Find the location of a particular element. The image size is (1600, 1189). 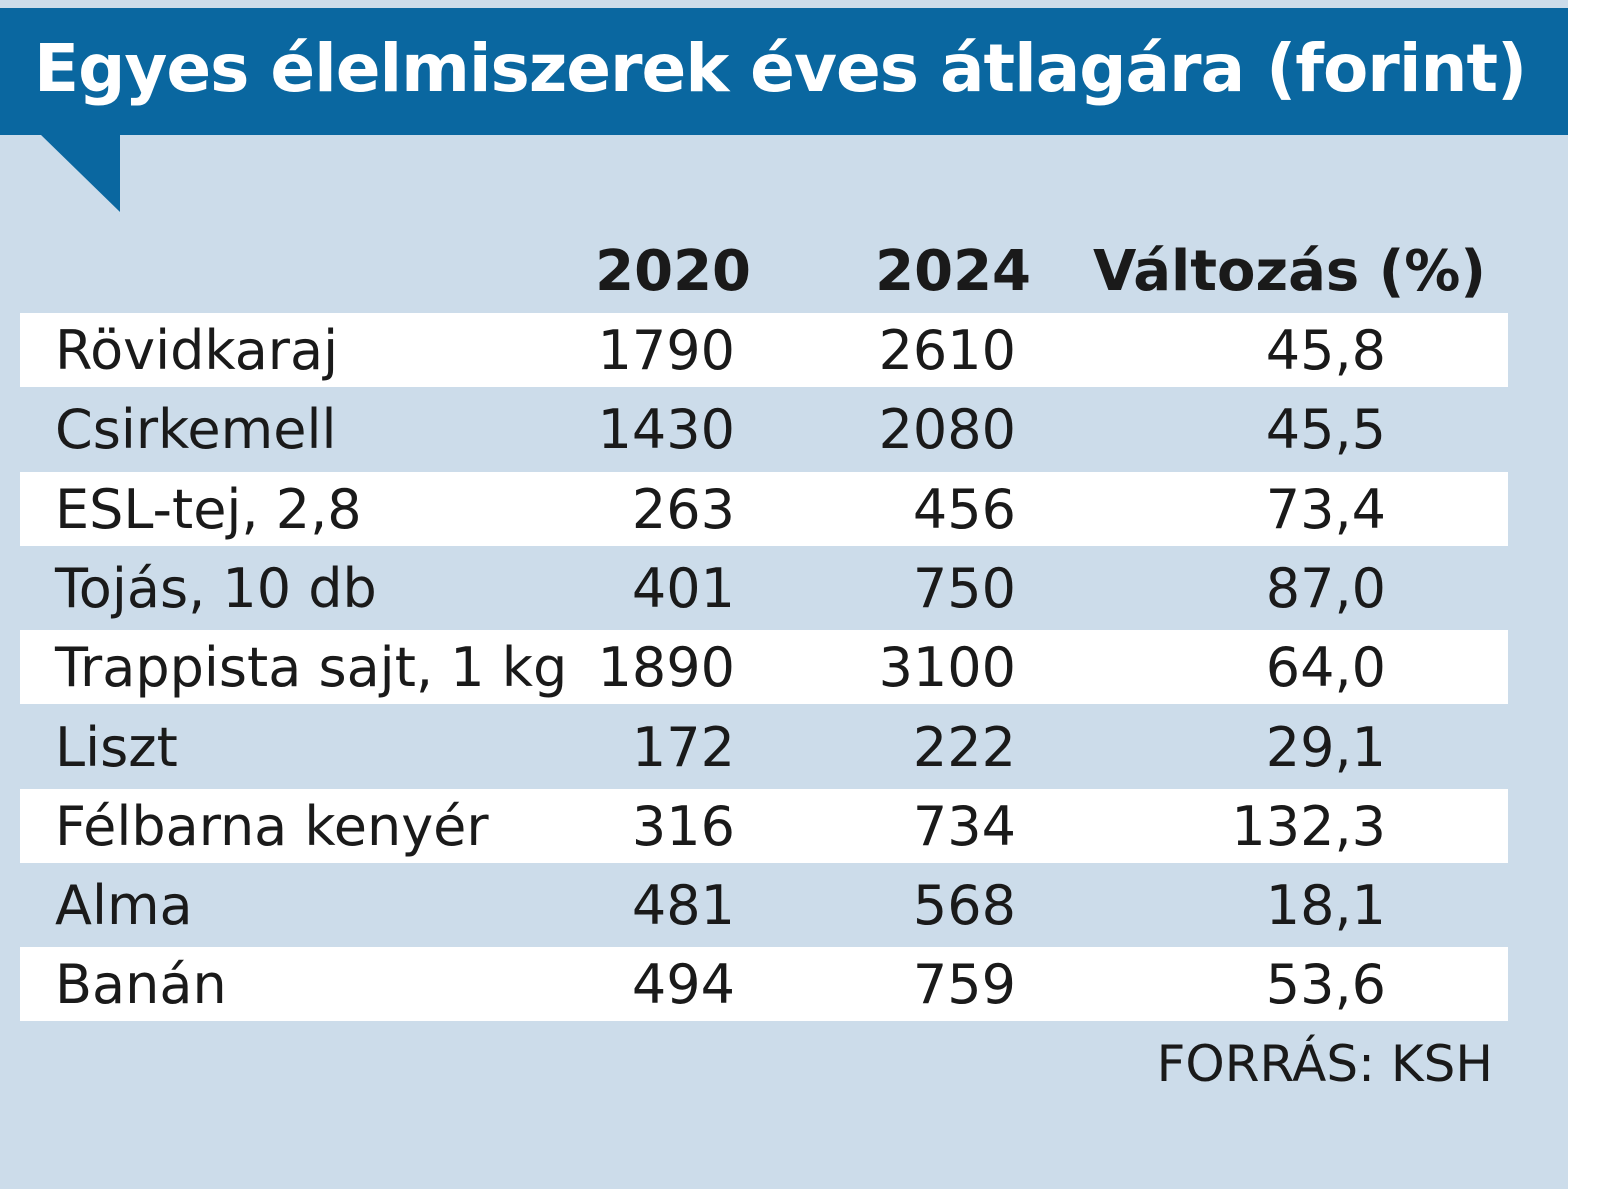

cell-value: 1430 is located at coordinates (666, 430).